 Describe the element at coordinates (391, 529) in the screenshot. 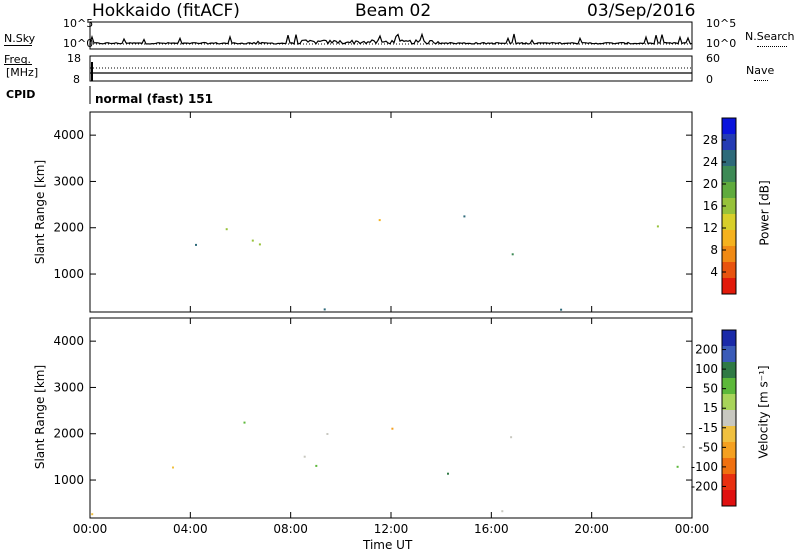

I see `x-tick-label: 12:00` at that location.